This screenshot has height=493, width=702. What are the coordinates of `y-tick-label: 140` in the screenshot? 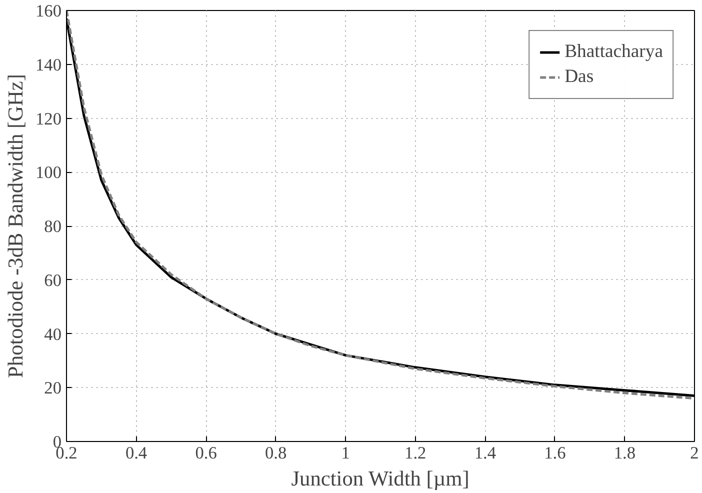 It's located at (49, 64).